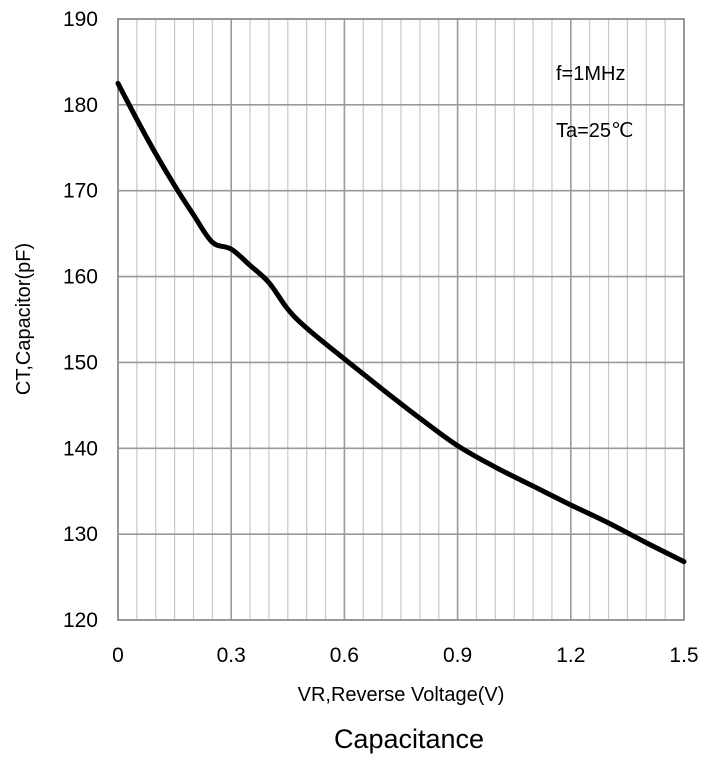 This screenshot has height=758, width=702. I want to click on y-tick-label: 140, so click(80, 448).